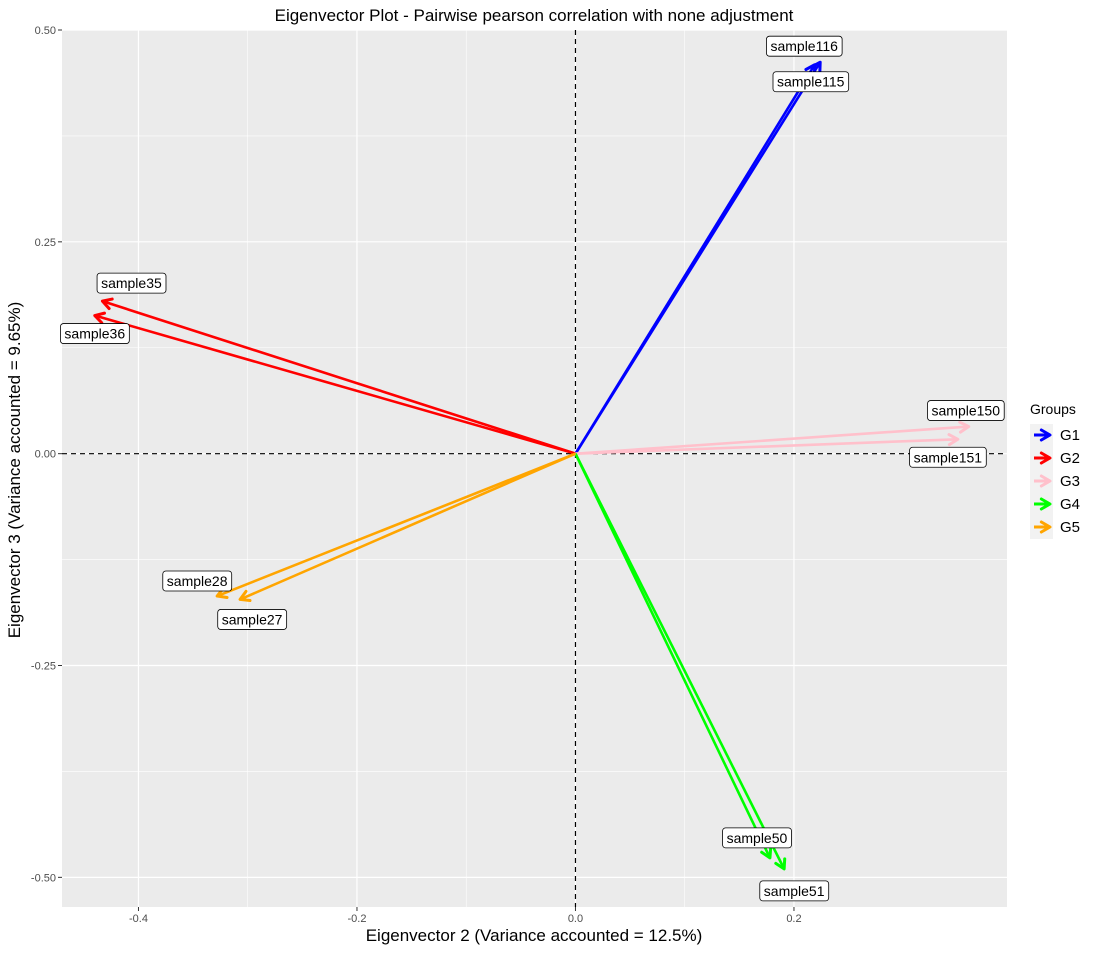 This screenshot has width=1096, height=956. I want to click on data-label: sample51, so click(794, 891).